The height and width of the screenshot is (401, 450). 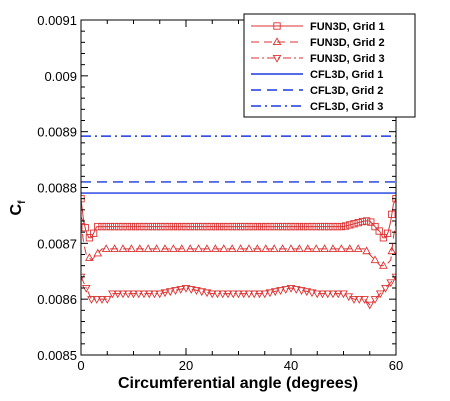 I want to click on x-axis-title: Circumferential angle (degrees), so click(x=238, y=383).